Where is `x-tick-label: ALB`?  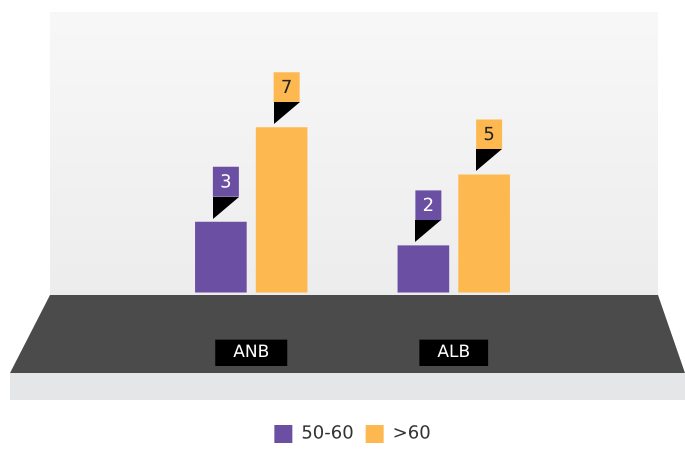 x-tick-label: ALB is located at coordinates (453, 352).